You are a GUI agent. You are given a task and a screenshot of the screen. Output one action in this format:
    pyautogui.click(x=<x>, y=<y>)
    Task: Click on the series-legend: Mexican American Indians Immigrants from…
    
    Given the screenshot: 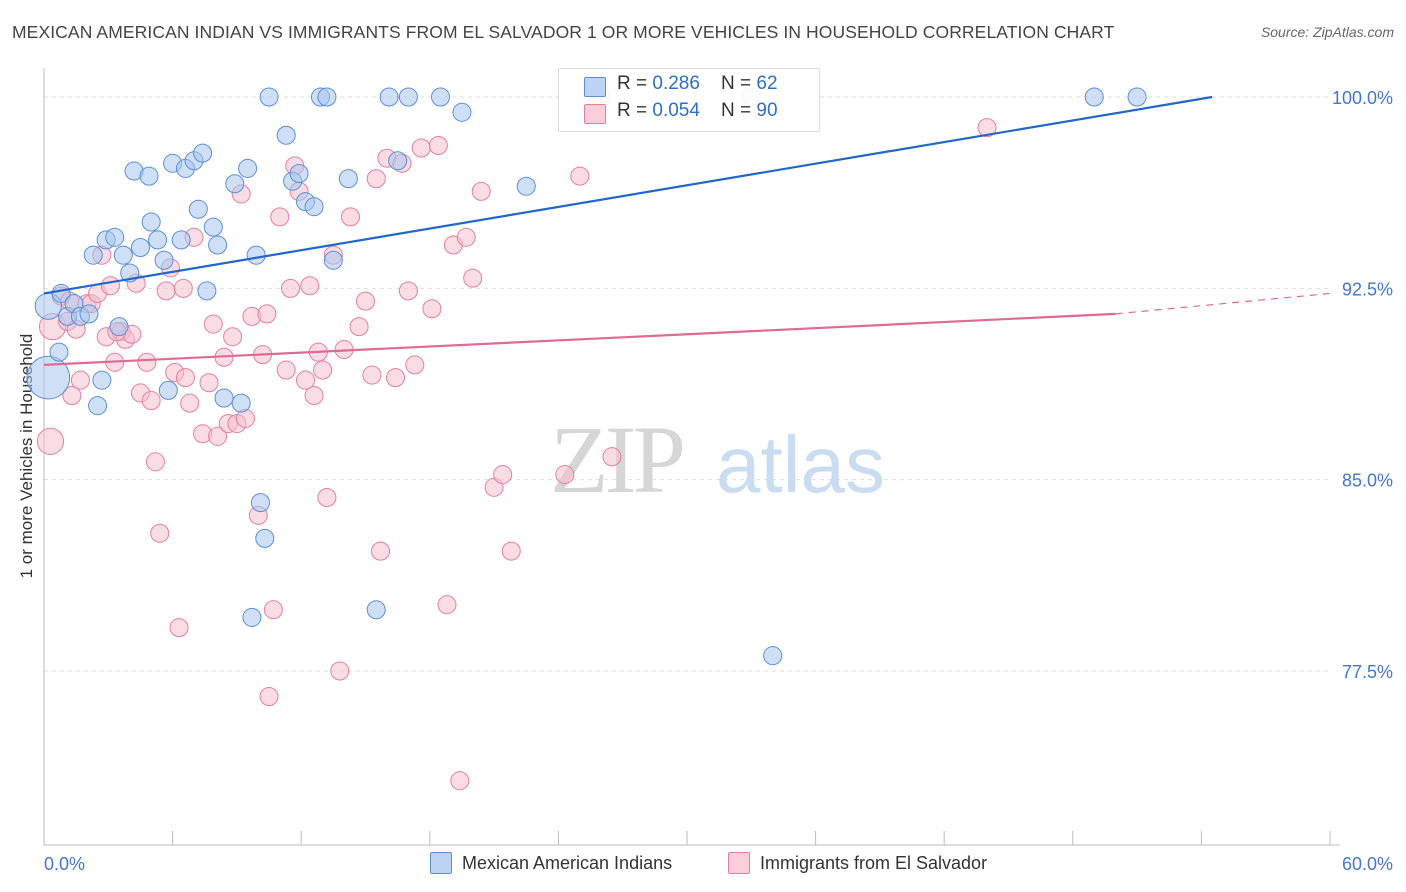 What is the action you would take?
    pyautogui.click(x=703, y=865)
    